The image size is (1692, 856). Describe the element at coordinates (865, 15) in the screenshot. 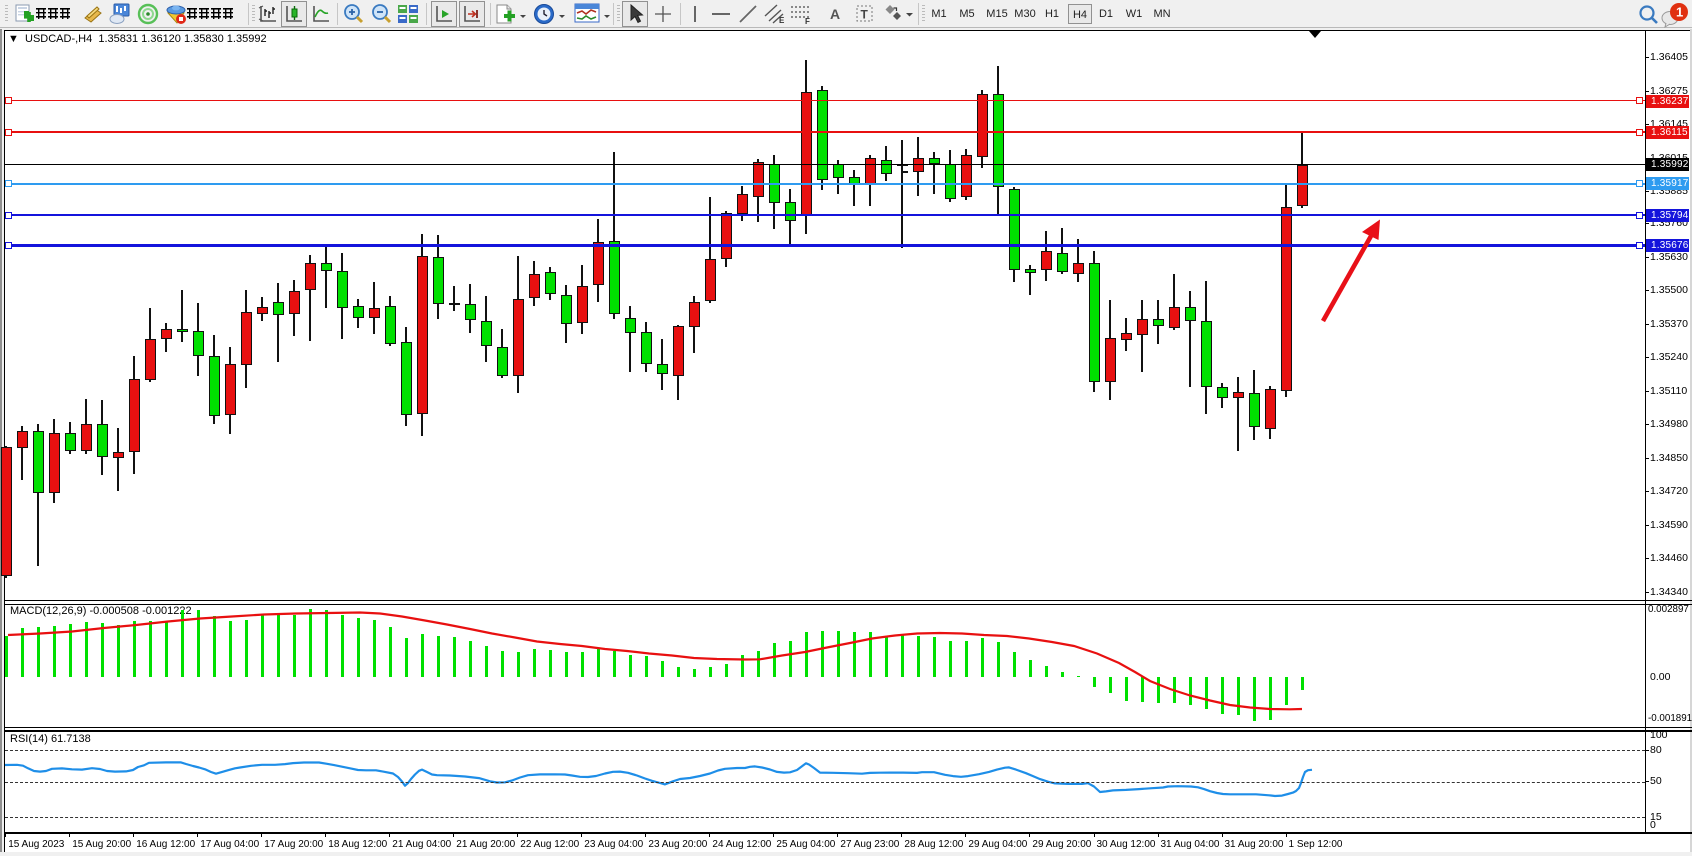

I see `svg-text: T` at that location.